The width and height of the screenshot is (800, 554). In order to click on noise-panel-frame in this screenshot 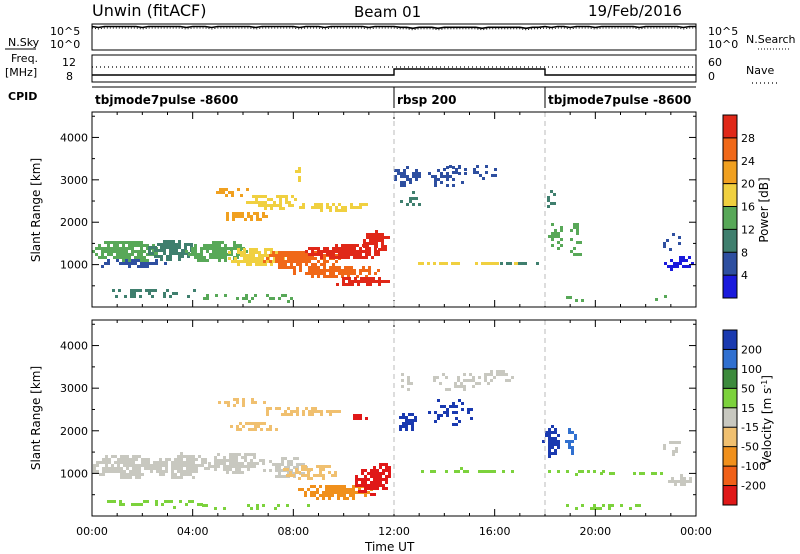, I will do `click(394, 37)`.